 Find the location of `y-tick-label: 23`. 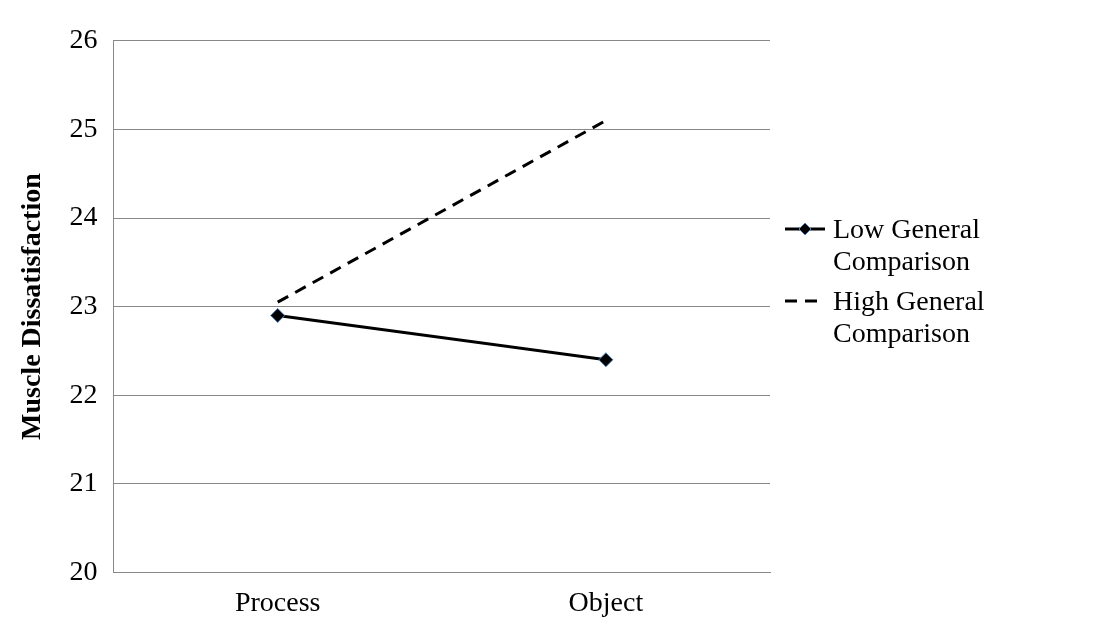

y-tick-label: 23 is located at coordinates (83, 304).